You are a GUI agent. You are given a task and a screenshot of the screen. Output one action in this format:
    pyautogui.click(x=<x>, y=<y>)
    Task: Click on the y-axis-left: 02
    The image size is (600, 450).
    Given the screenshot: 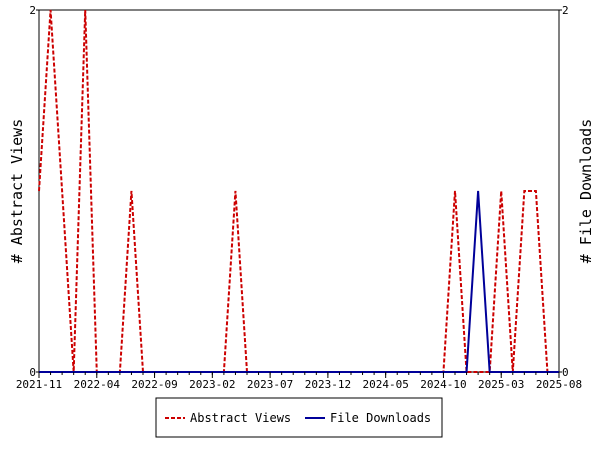 What is the action you would take?
    pyautogui.click(x=34, y=191)
    